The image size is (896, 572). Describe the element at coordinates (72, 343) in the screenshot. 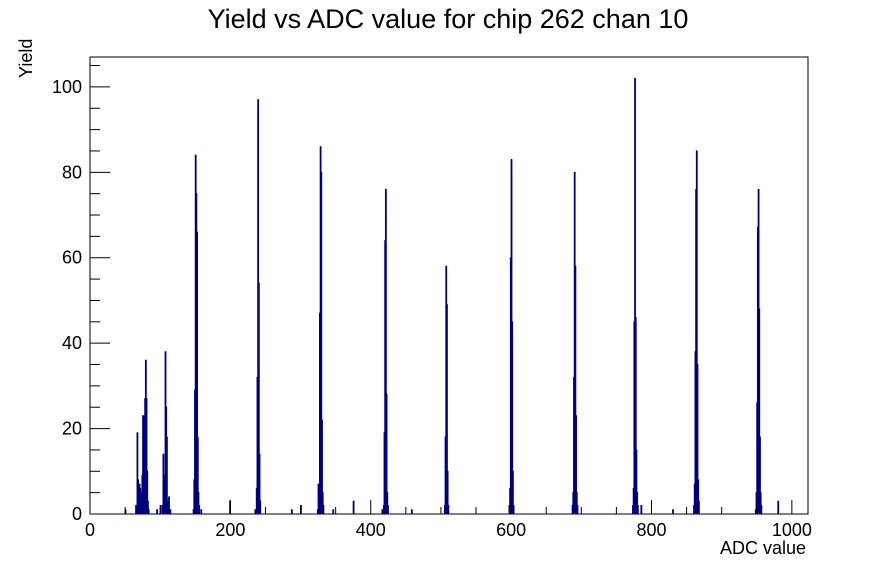

I see `y-tick-label: 40` at that location.